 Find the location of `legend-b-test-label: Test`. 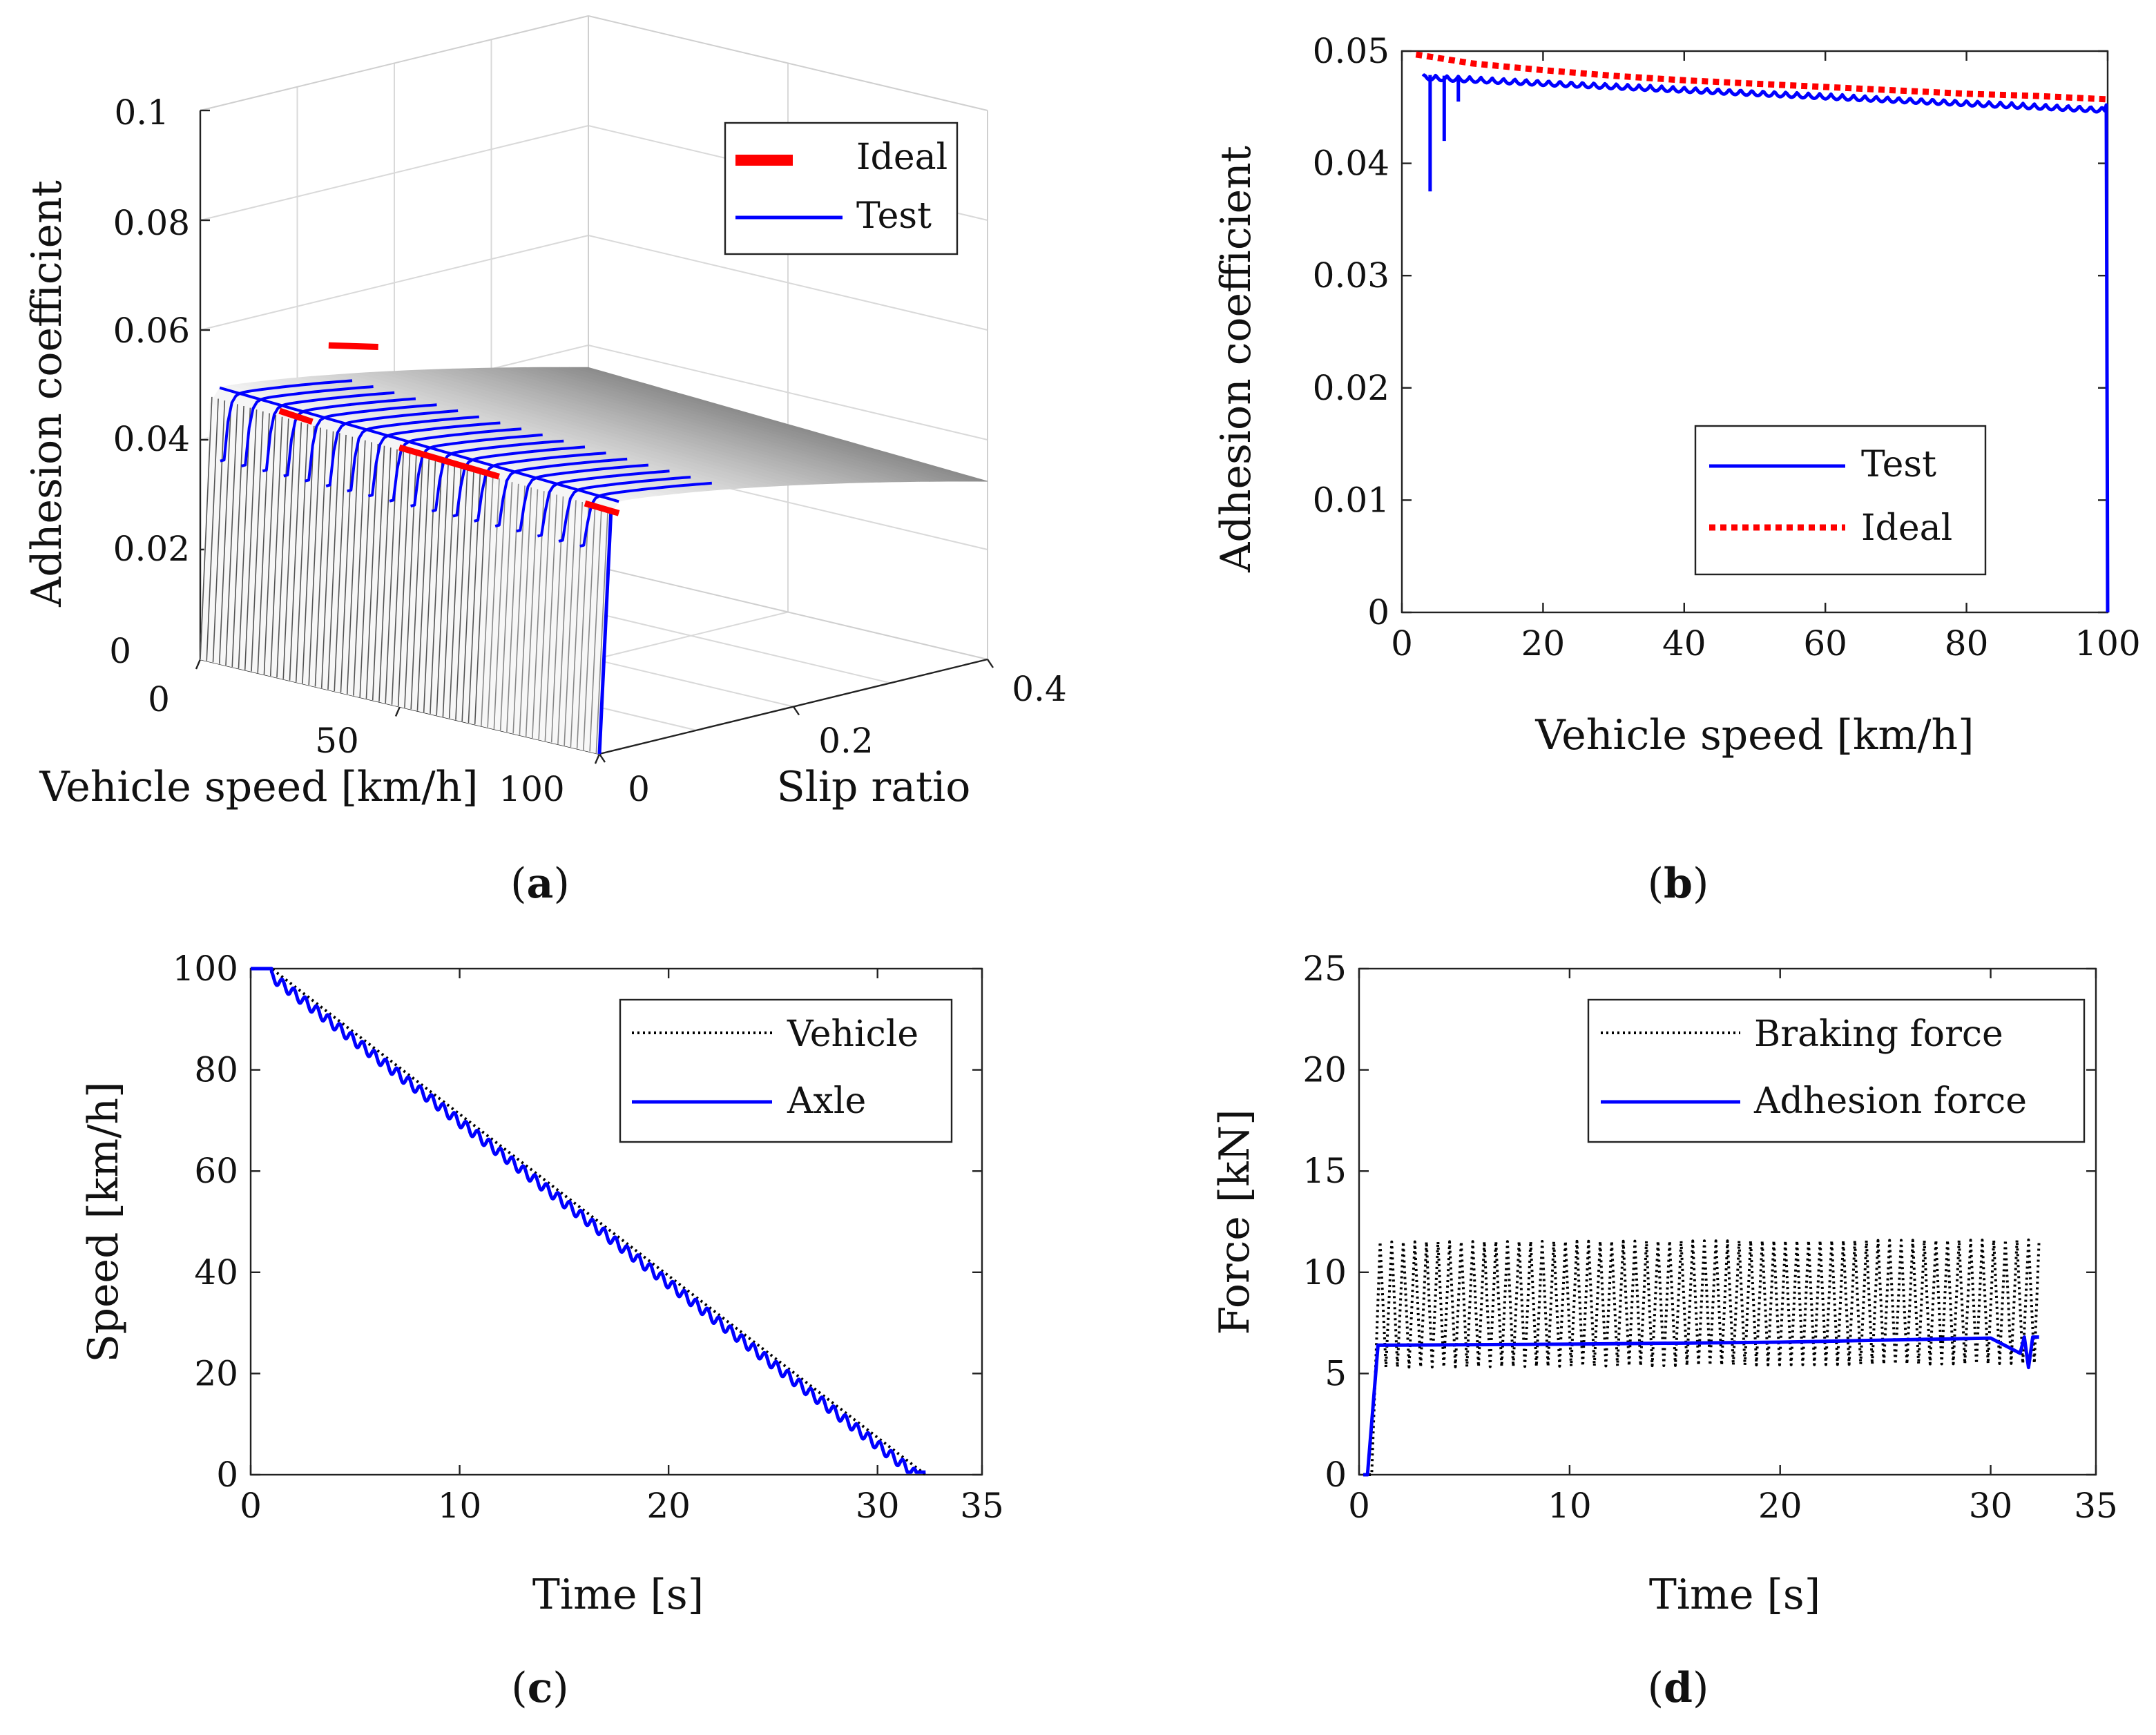

legend-b-test-label: Test is located at coordinates (1898, 464).